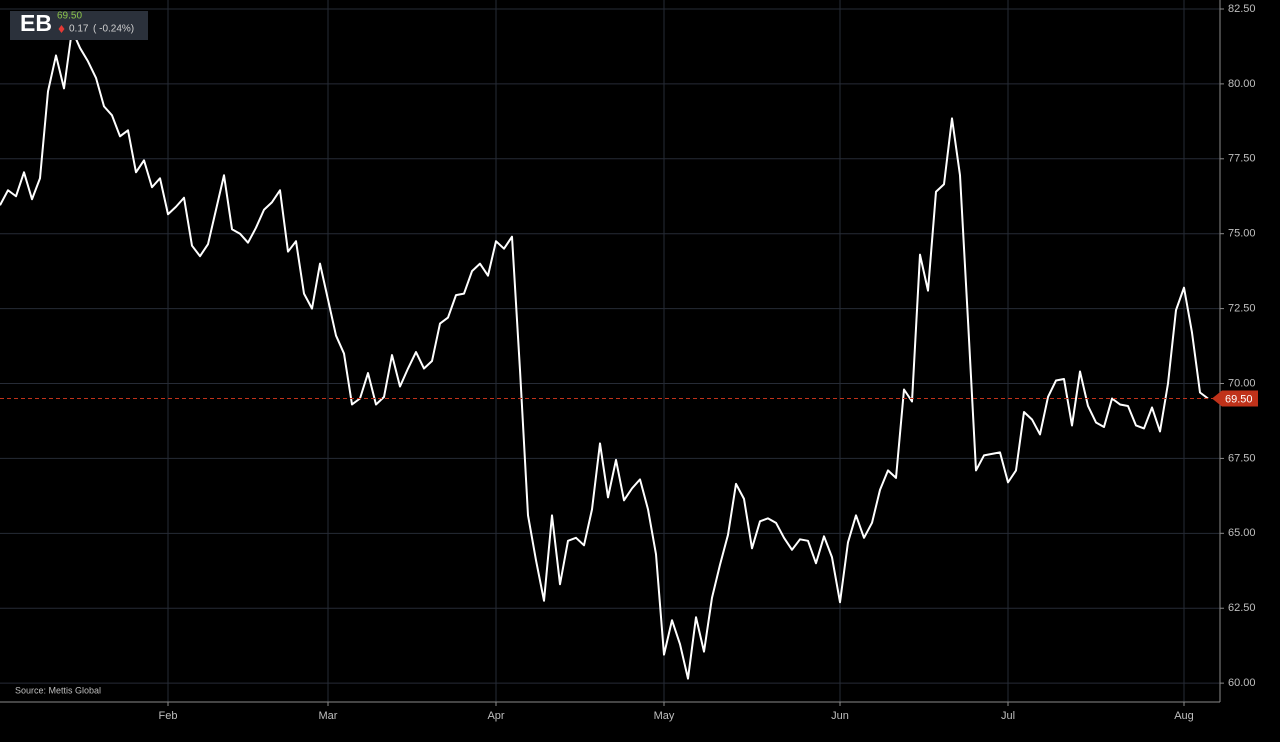 Image resolution: width=1280 pixels, height=742 pixels. I want to click on x-tick-label: Jun, so click(840, 716).